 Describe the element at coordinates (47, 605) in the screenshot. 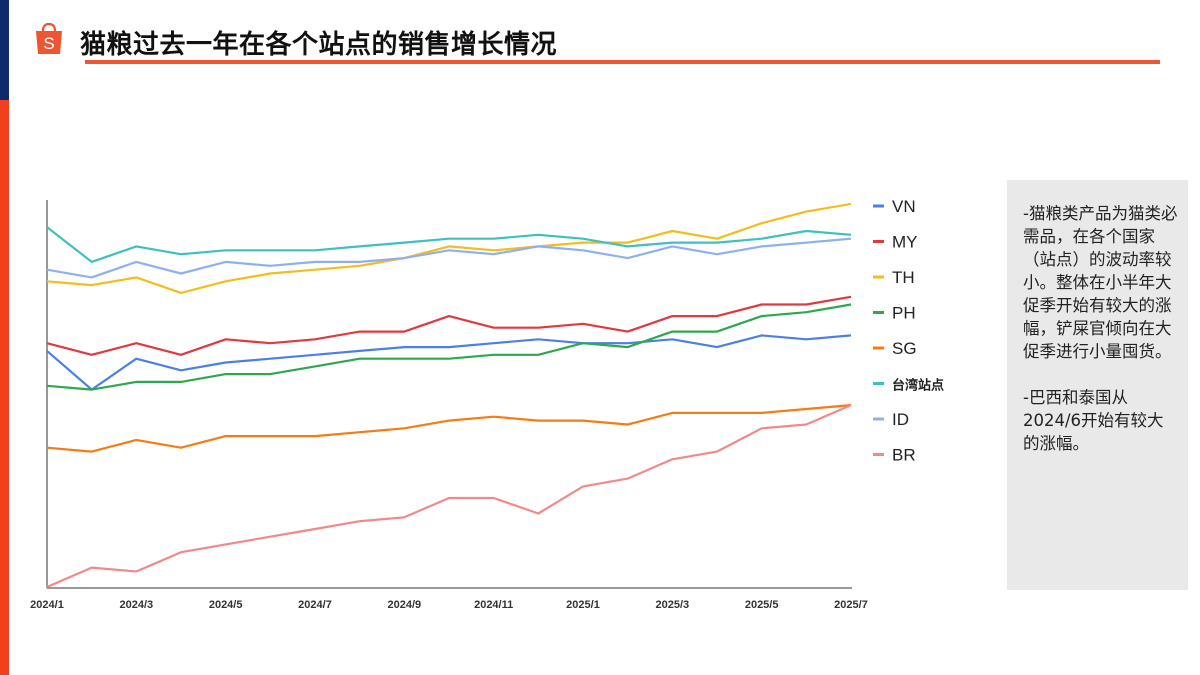

I see `x-tick-label: 2024/1` at that location.